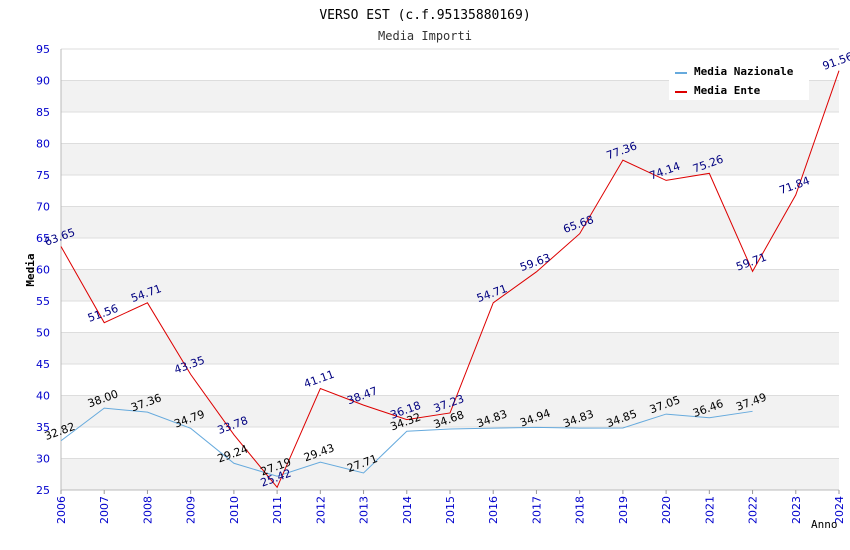 This screenshot has width=850, height=550. Describe the element at coordinates (43, 396) in the screenshot. I see `y-tick-label: 40` at that location.